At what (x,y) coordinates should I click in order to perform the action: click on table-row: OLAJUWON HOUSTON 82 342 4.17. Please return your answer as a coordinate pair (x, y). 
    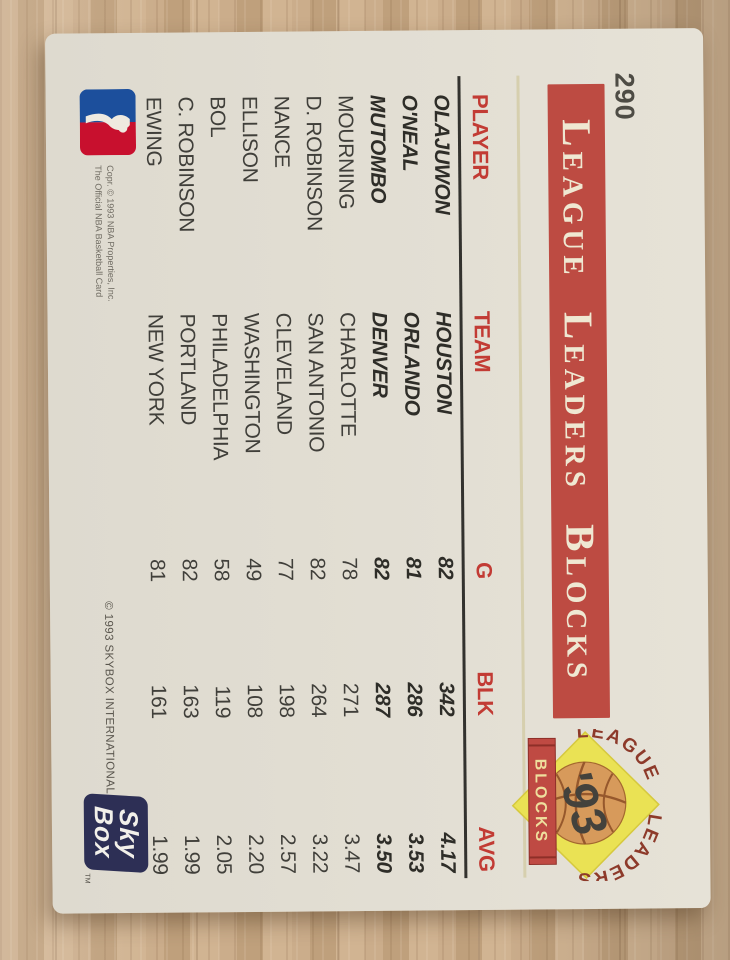
    Looking at the image, I should click on (443, 470).